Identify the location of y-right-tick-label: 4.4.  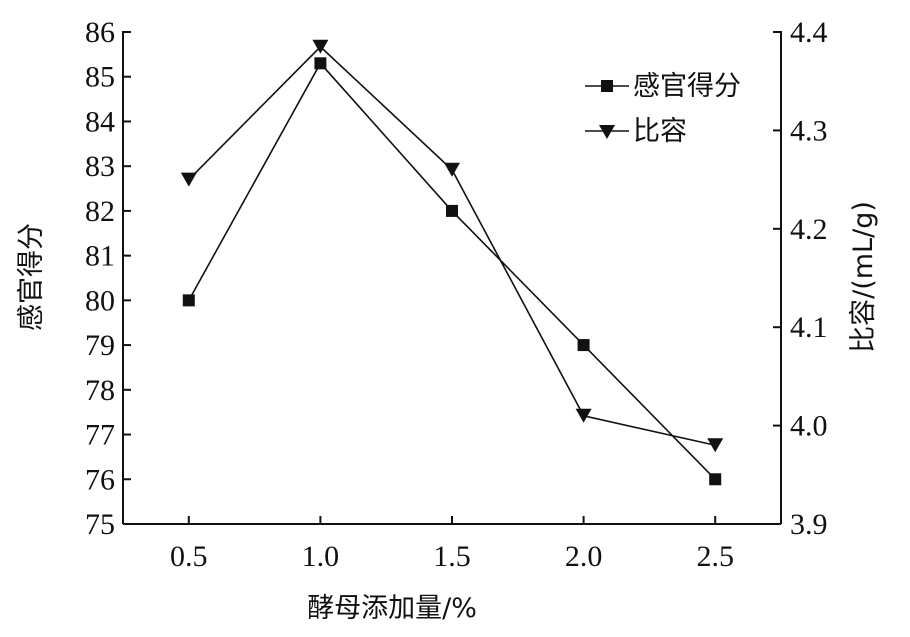
(809, 32).